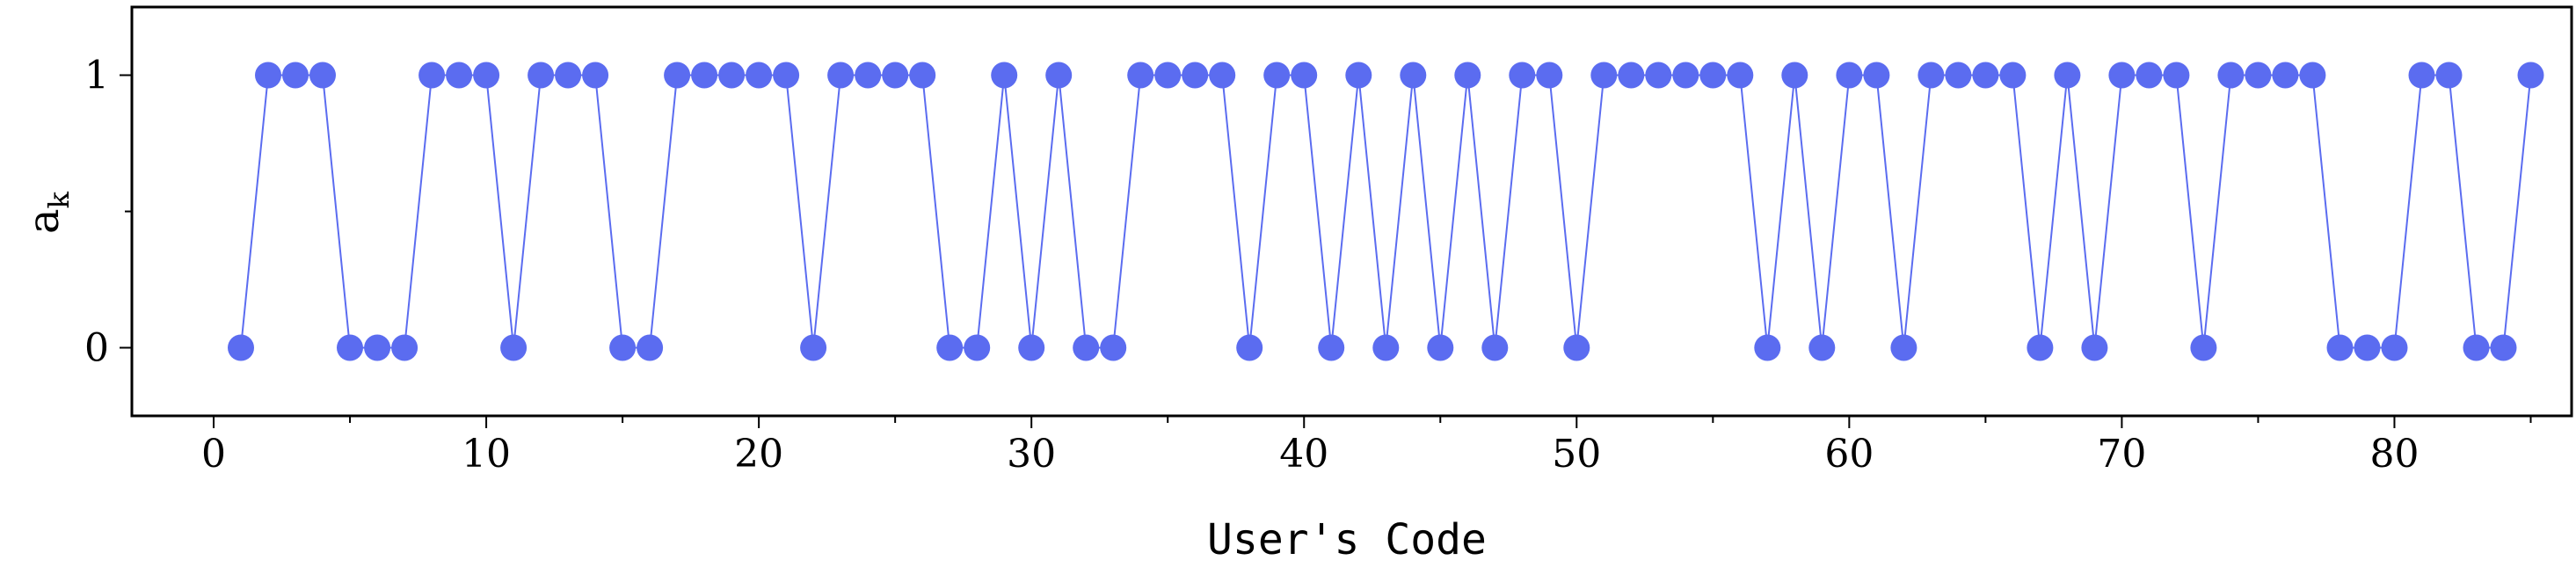 The image size is (2576, 575). I want to click on x-tick-label: 0, so click(213, 454).